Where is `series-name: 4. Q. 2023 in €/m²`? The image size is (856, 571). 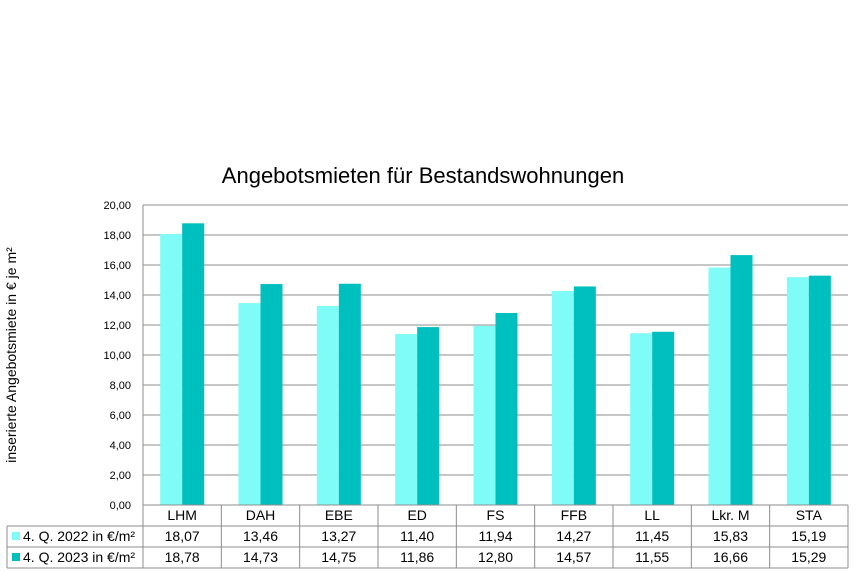 series-name: 4. Q. 2023 in €/m² is located at coordinates (79, 557).